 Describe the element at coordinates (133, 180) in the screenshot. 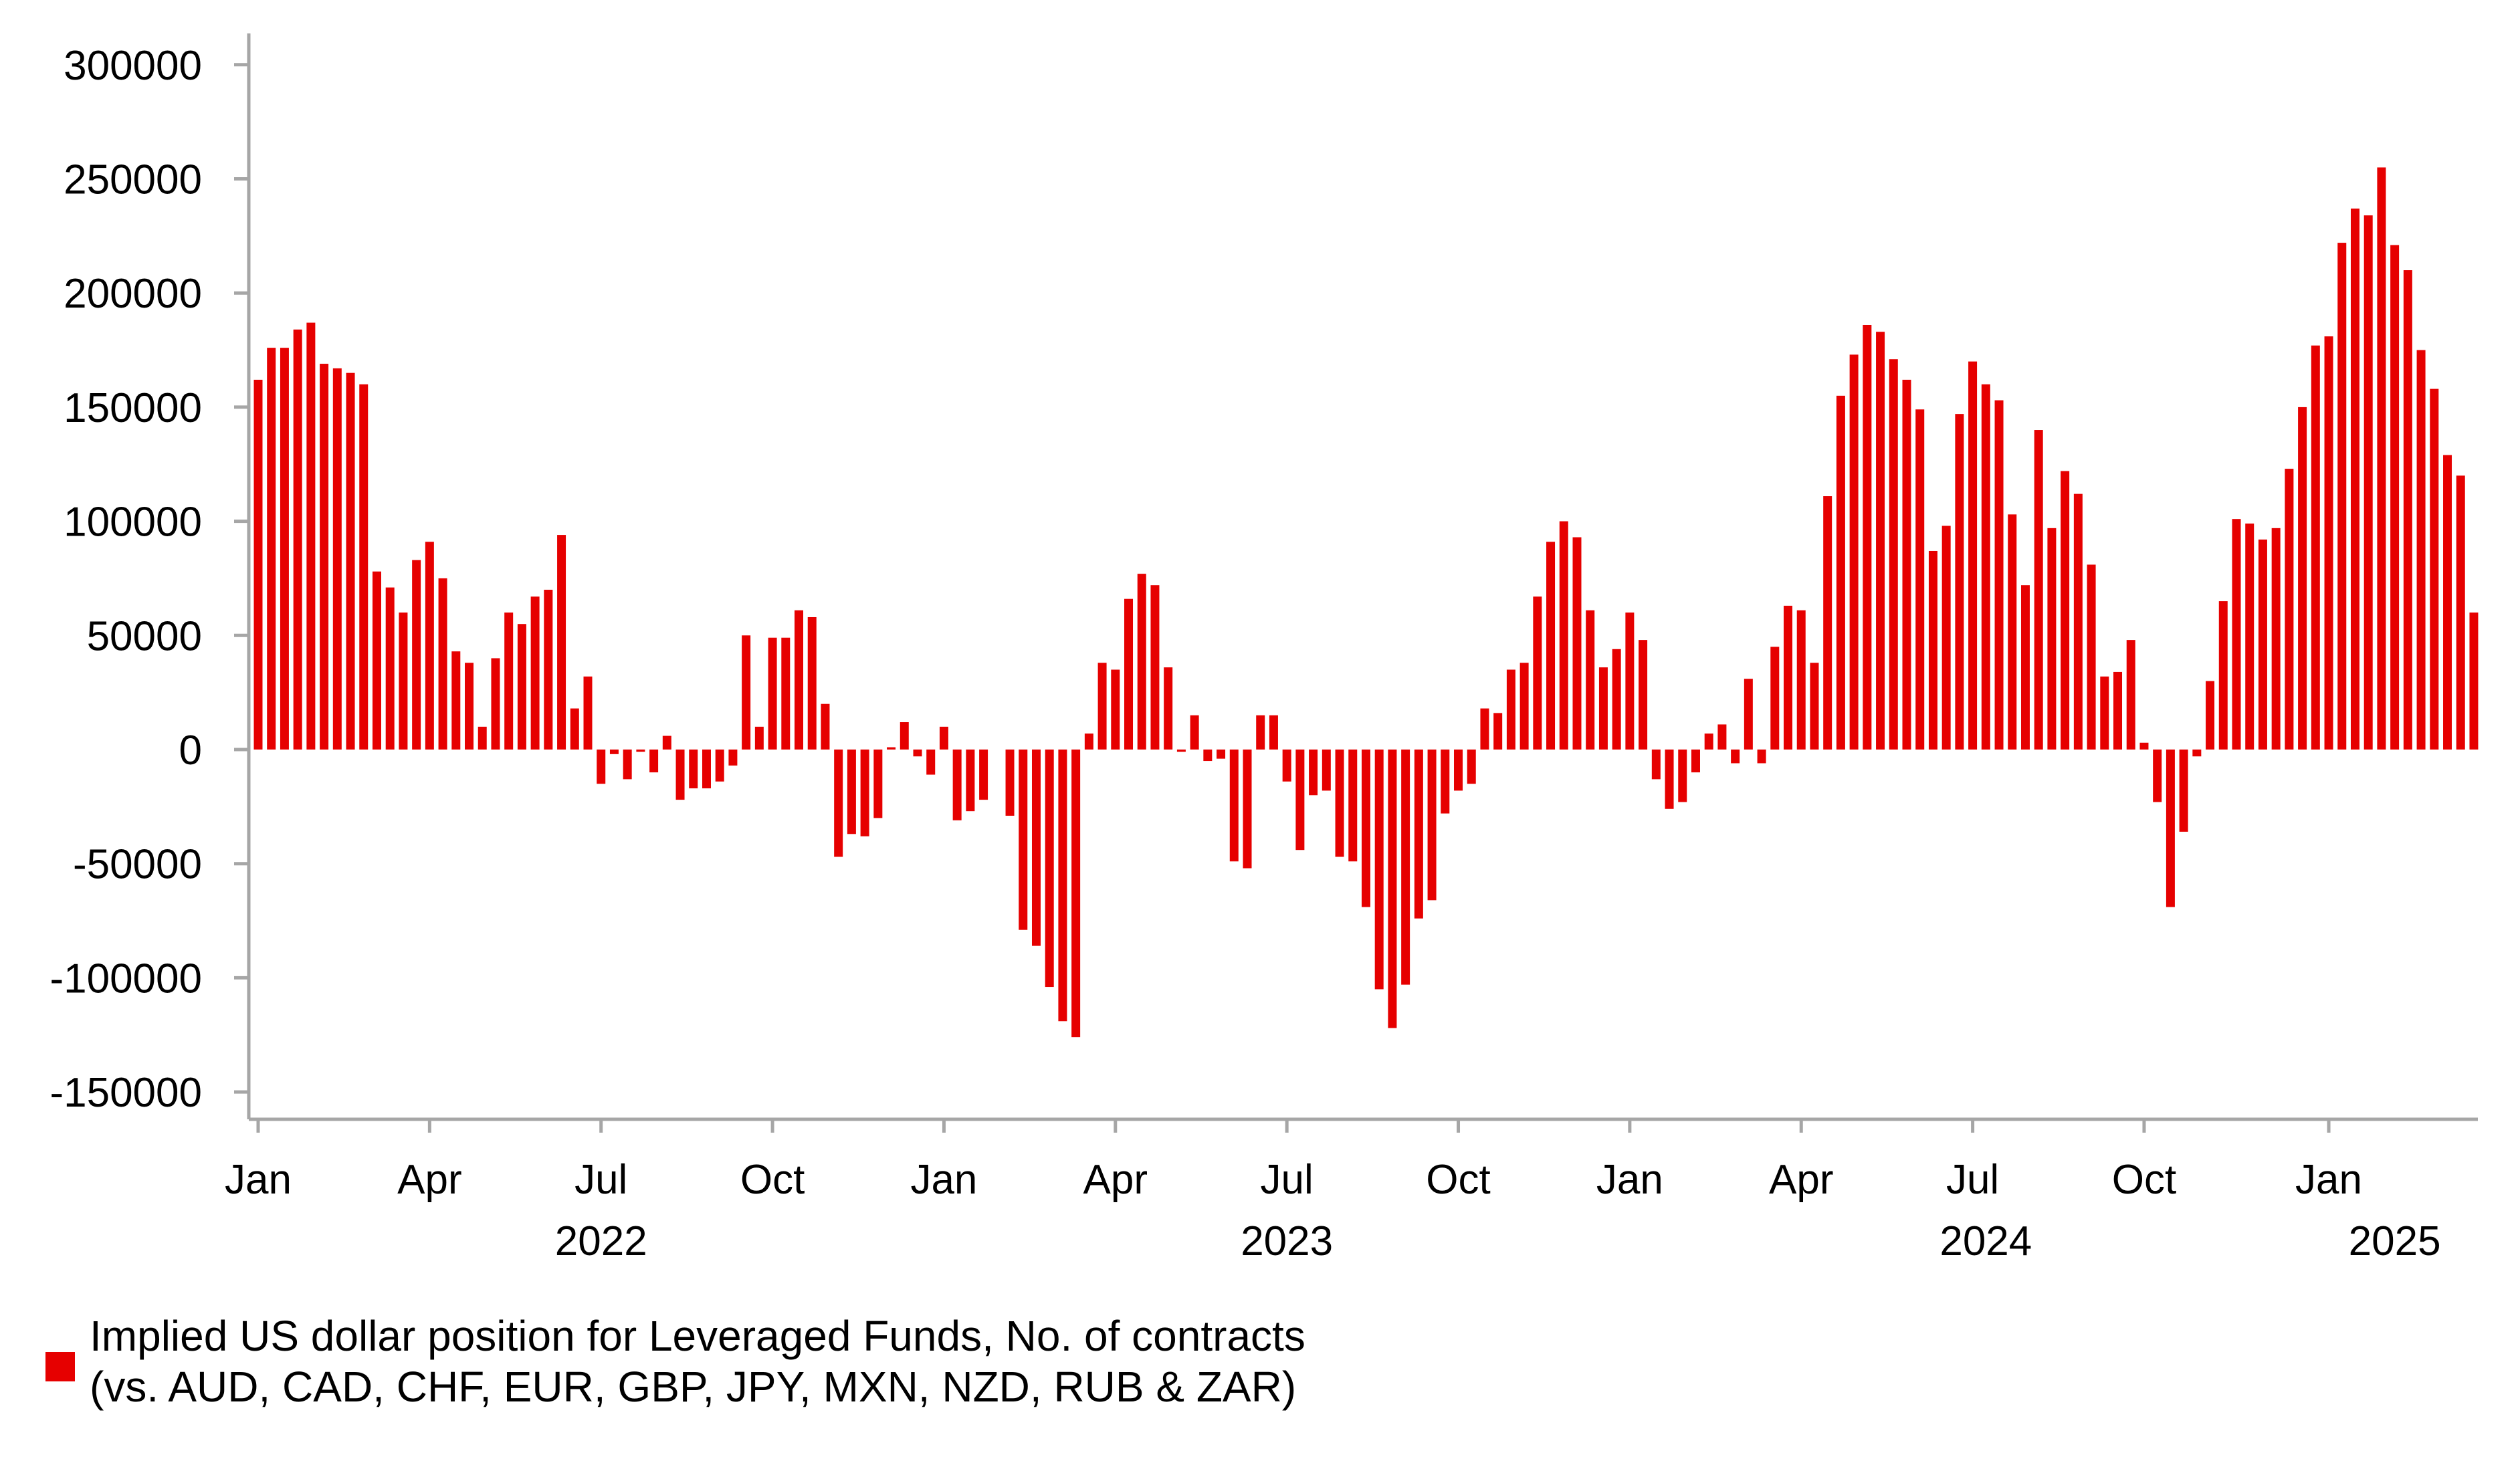

I see `y-tick-label: 250000` at that location.